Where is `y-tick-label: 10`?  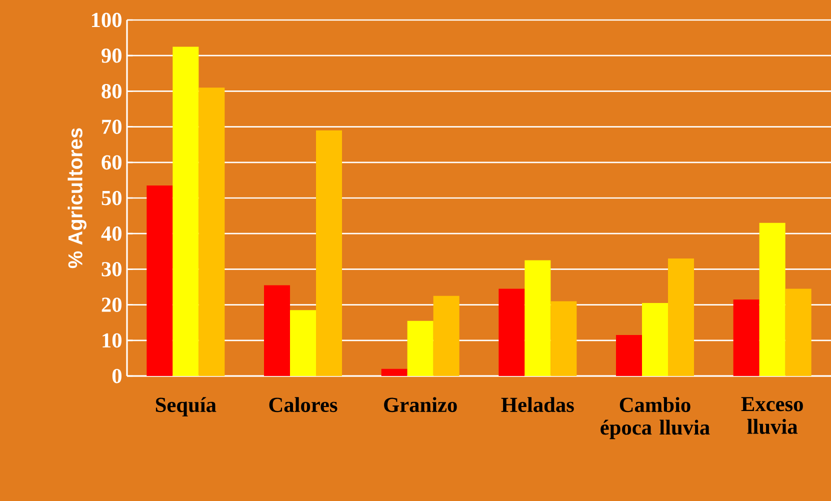
y-tick-label: 10 is located at coordinates (112, 340).